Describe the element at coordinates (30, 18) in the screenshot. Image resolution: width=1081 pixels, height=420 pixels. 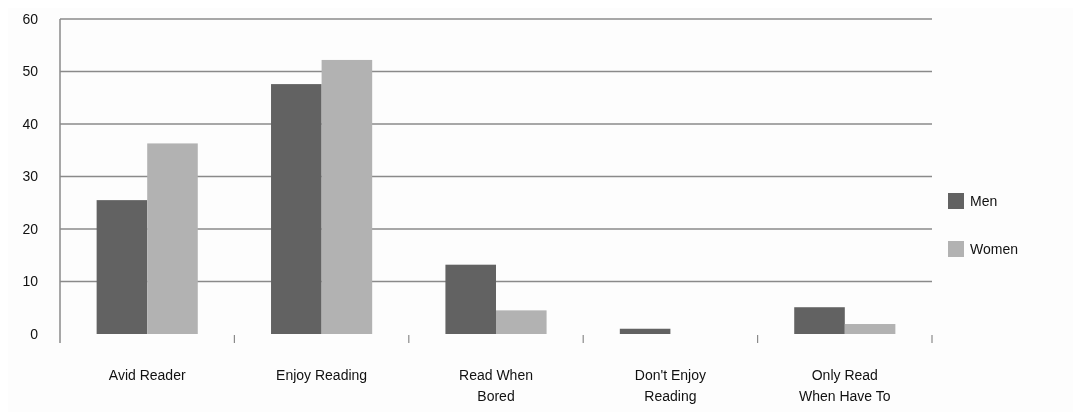
I see `y-tick-label: 60` at that location.